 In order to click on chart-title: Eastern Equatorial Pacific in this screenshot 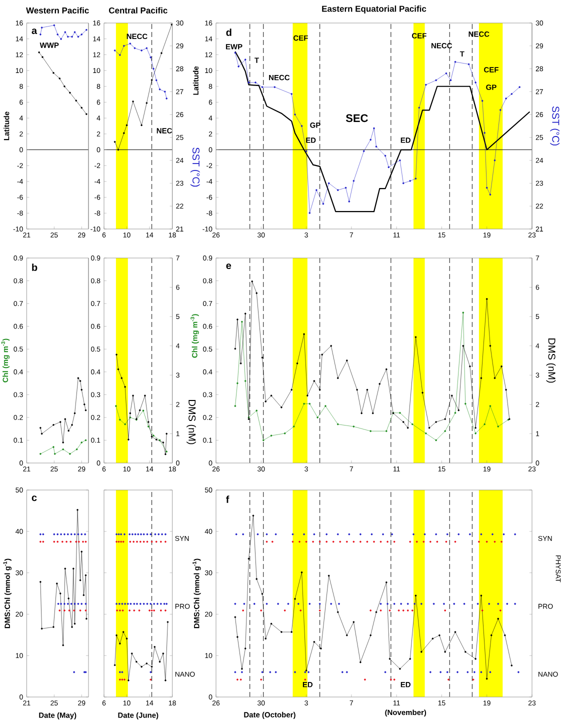, I will do `click(374, 10)`.